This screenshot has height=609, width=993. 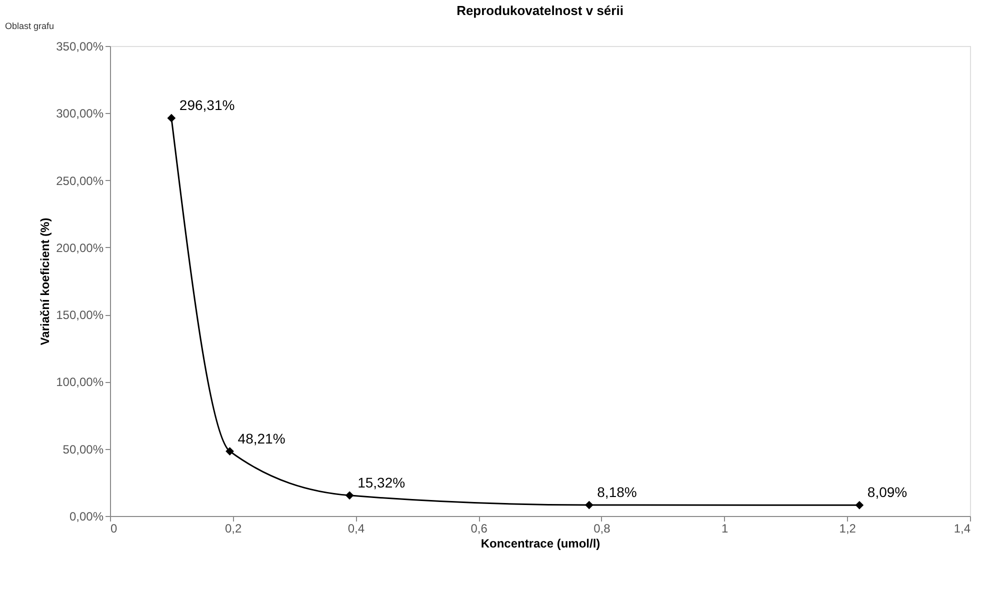 I want to click on x-tick-label: 0,8, so click(x=602, y=529).